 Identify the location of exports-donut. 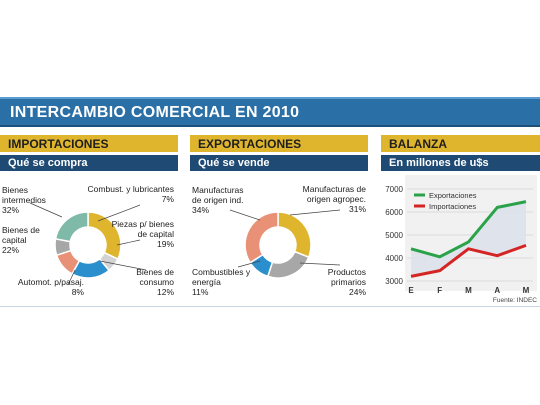
(285, 244).